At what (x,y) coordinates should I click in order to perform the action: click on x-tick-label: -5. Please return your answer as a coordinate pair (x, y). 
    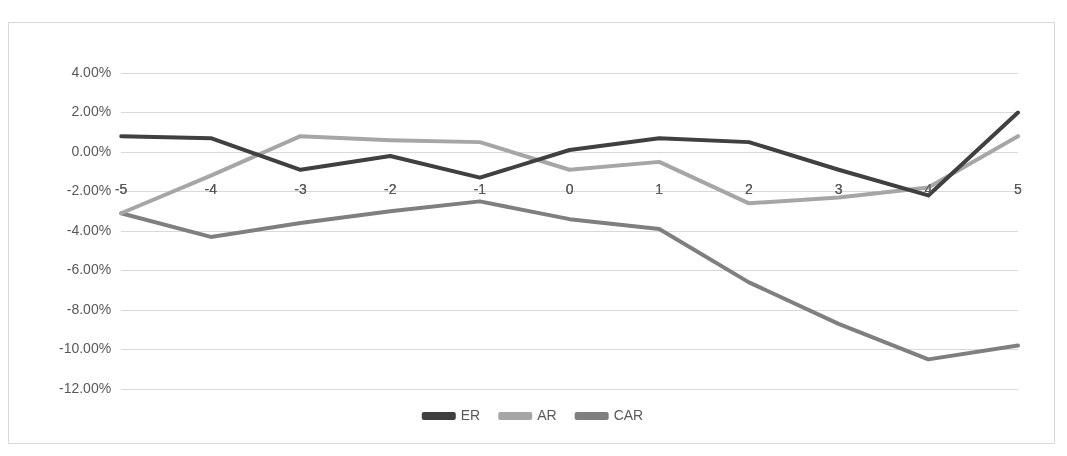
    Looking at the image, I should click on (121, 189).